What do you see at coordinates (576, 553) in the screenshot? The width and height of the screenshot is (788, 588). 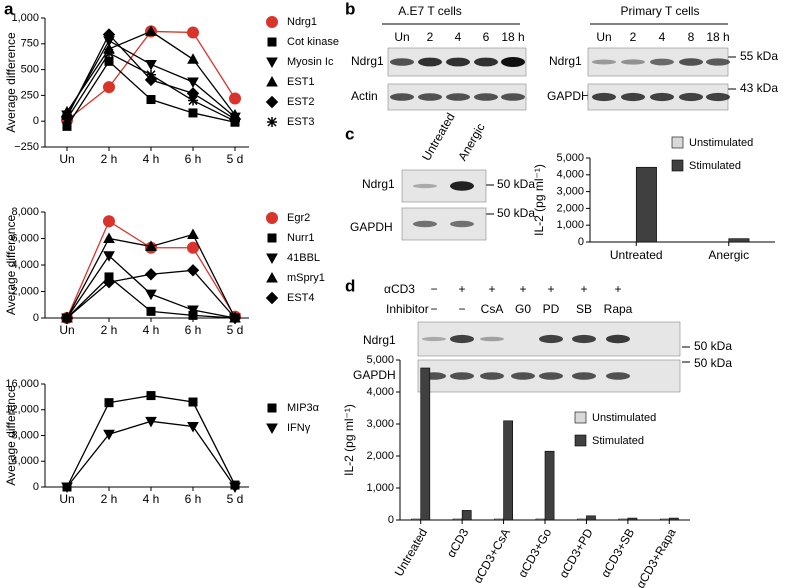 I see `x-tick-label: αCD3+PD` at bounding box center [576, 553].